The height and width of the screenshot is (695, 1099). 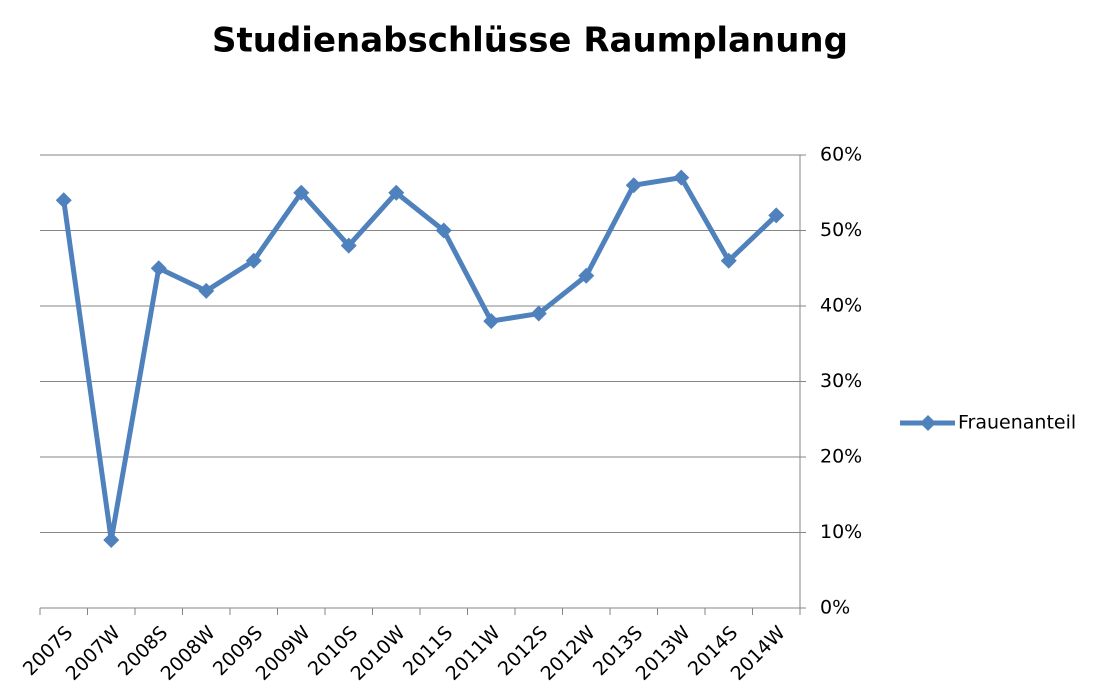 What do you see at coordinates (835, 608) in the screenshot?
I see `y-tick-label: 0%` at bounding box center [835, 608].